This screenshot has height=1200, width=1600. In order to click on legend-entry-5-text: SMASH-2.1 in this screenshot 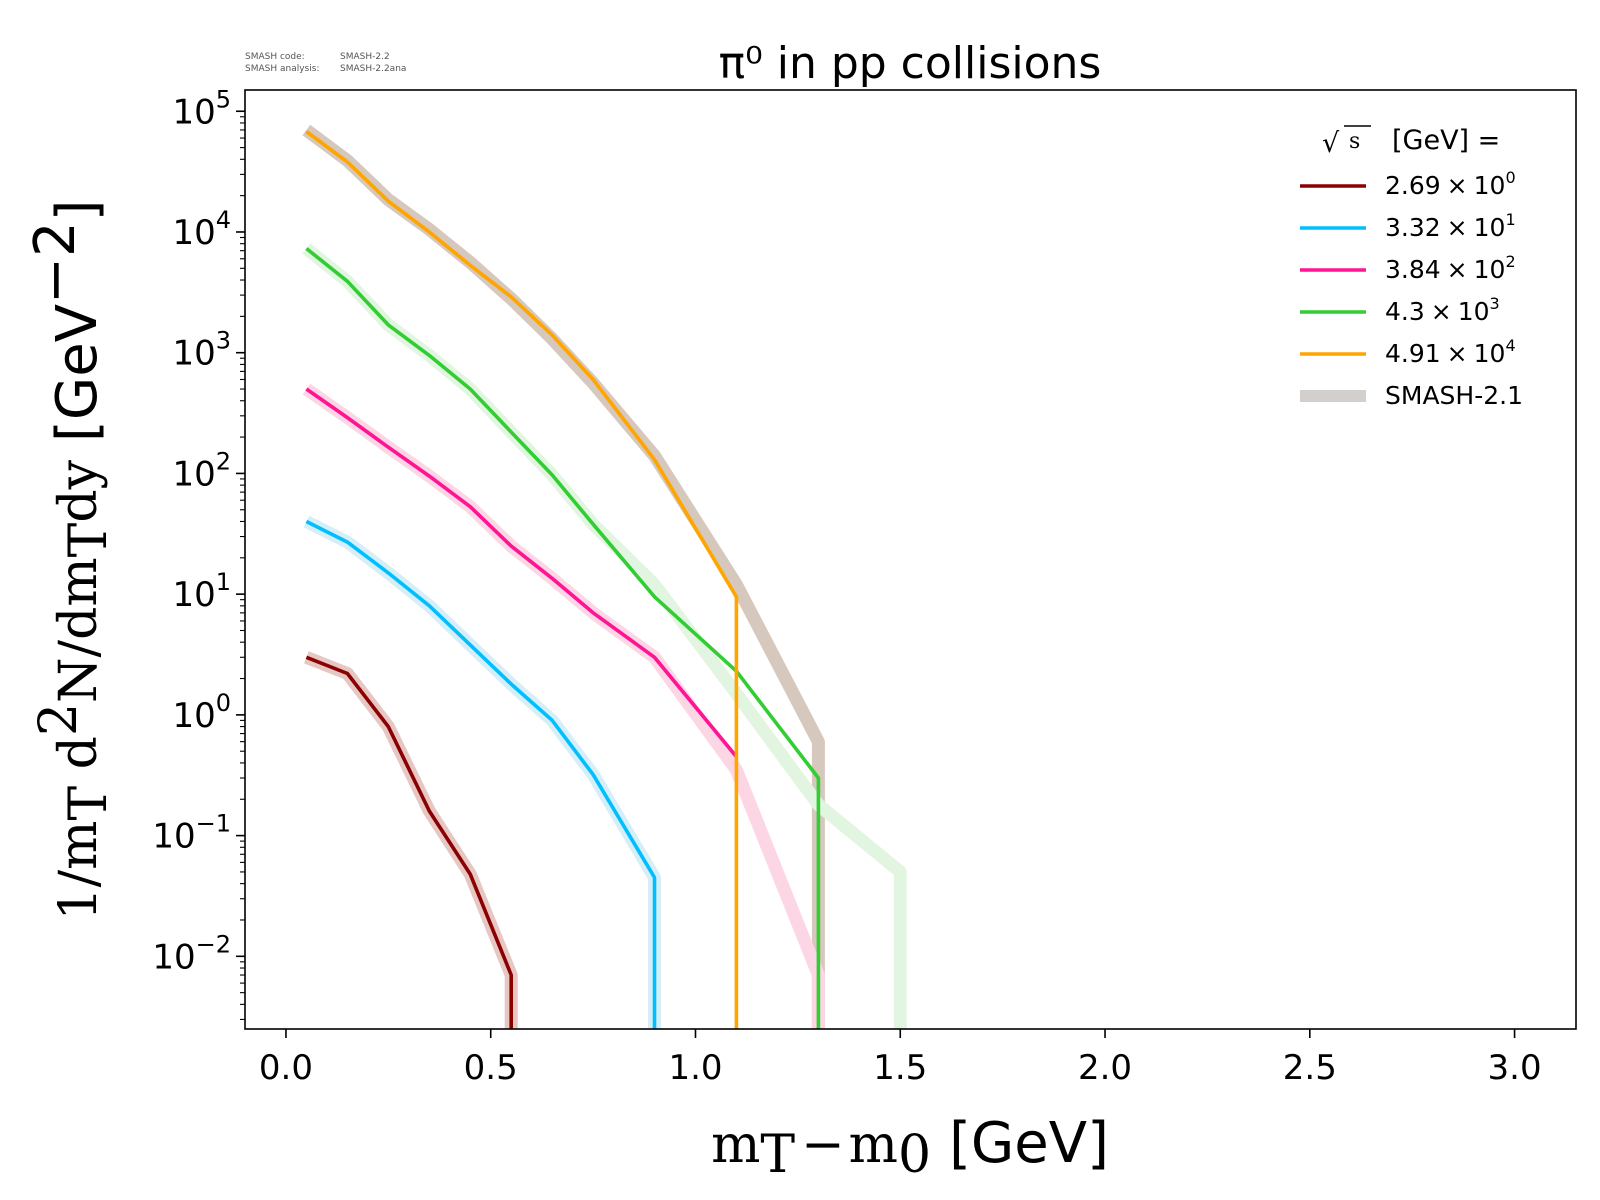, I will do `click(1454, 395)`.